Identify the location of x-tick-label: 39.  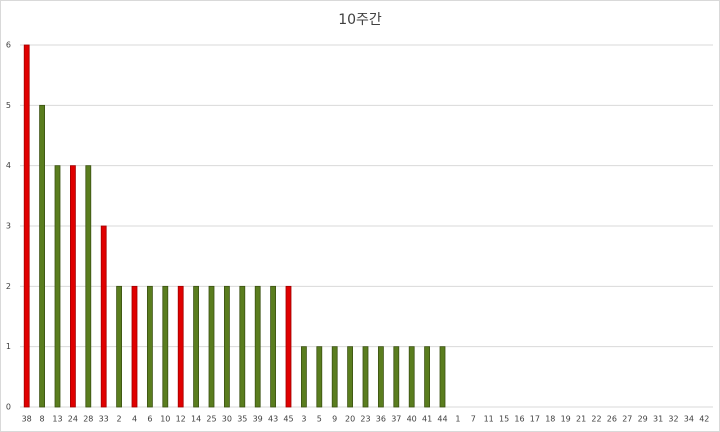
(258, 419).